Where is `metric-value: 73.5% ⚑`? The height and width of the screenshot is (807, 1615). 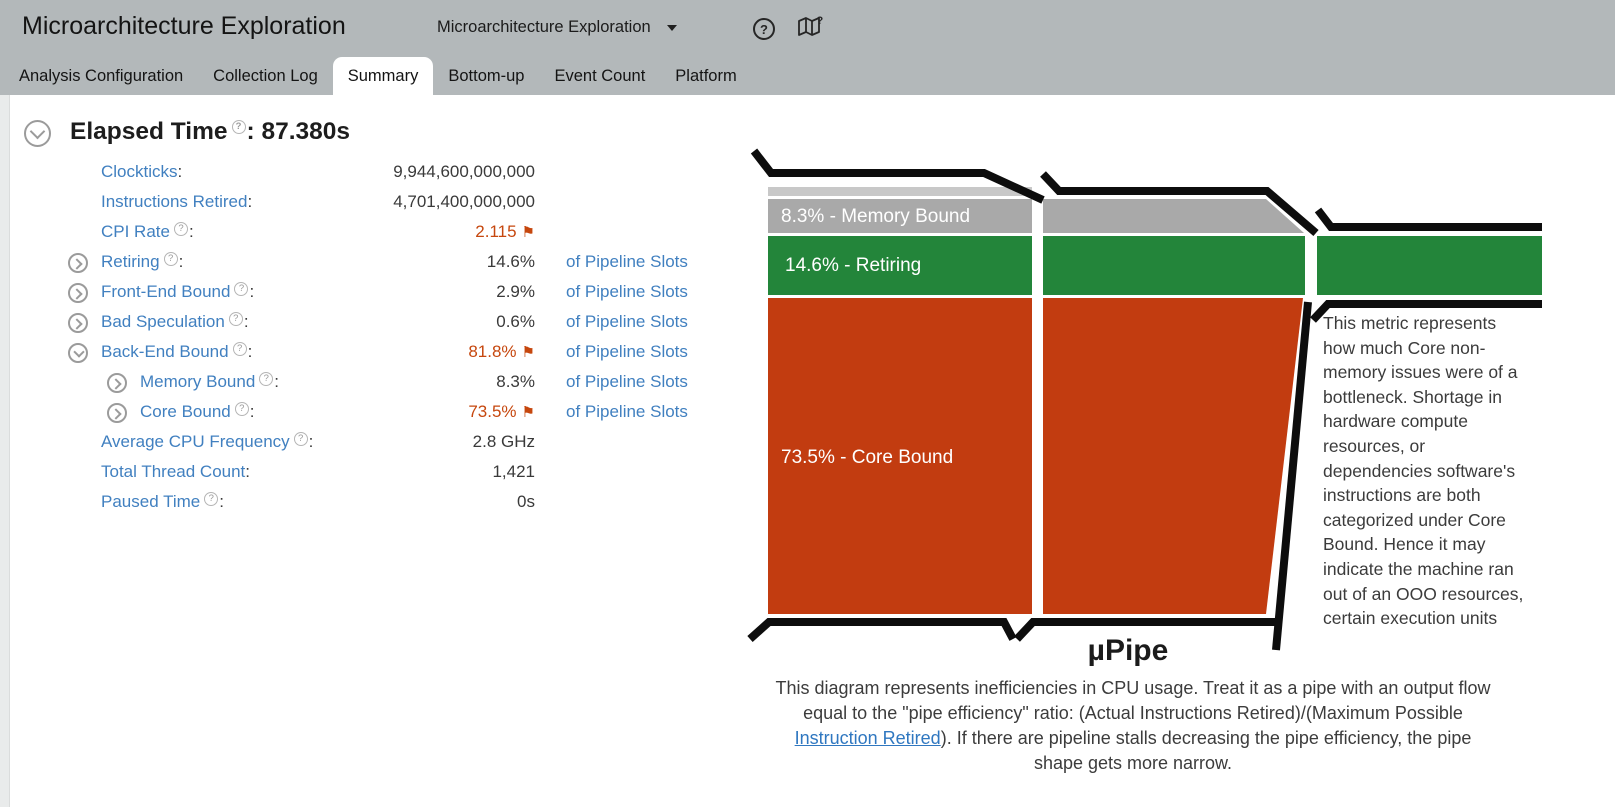
metric-value: 73.5% ⚑ is located at coordinates (501, 411).